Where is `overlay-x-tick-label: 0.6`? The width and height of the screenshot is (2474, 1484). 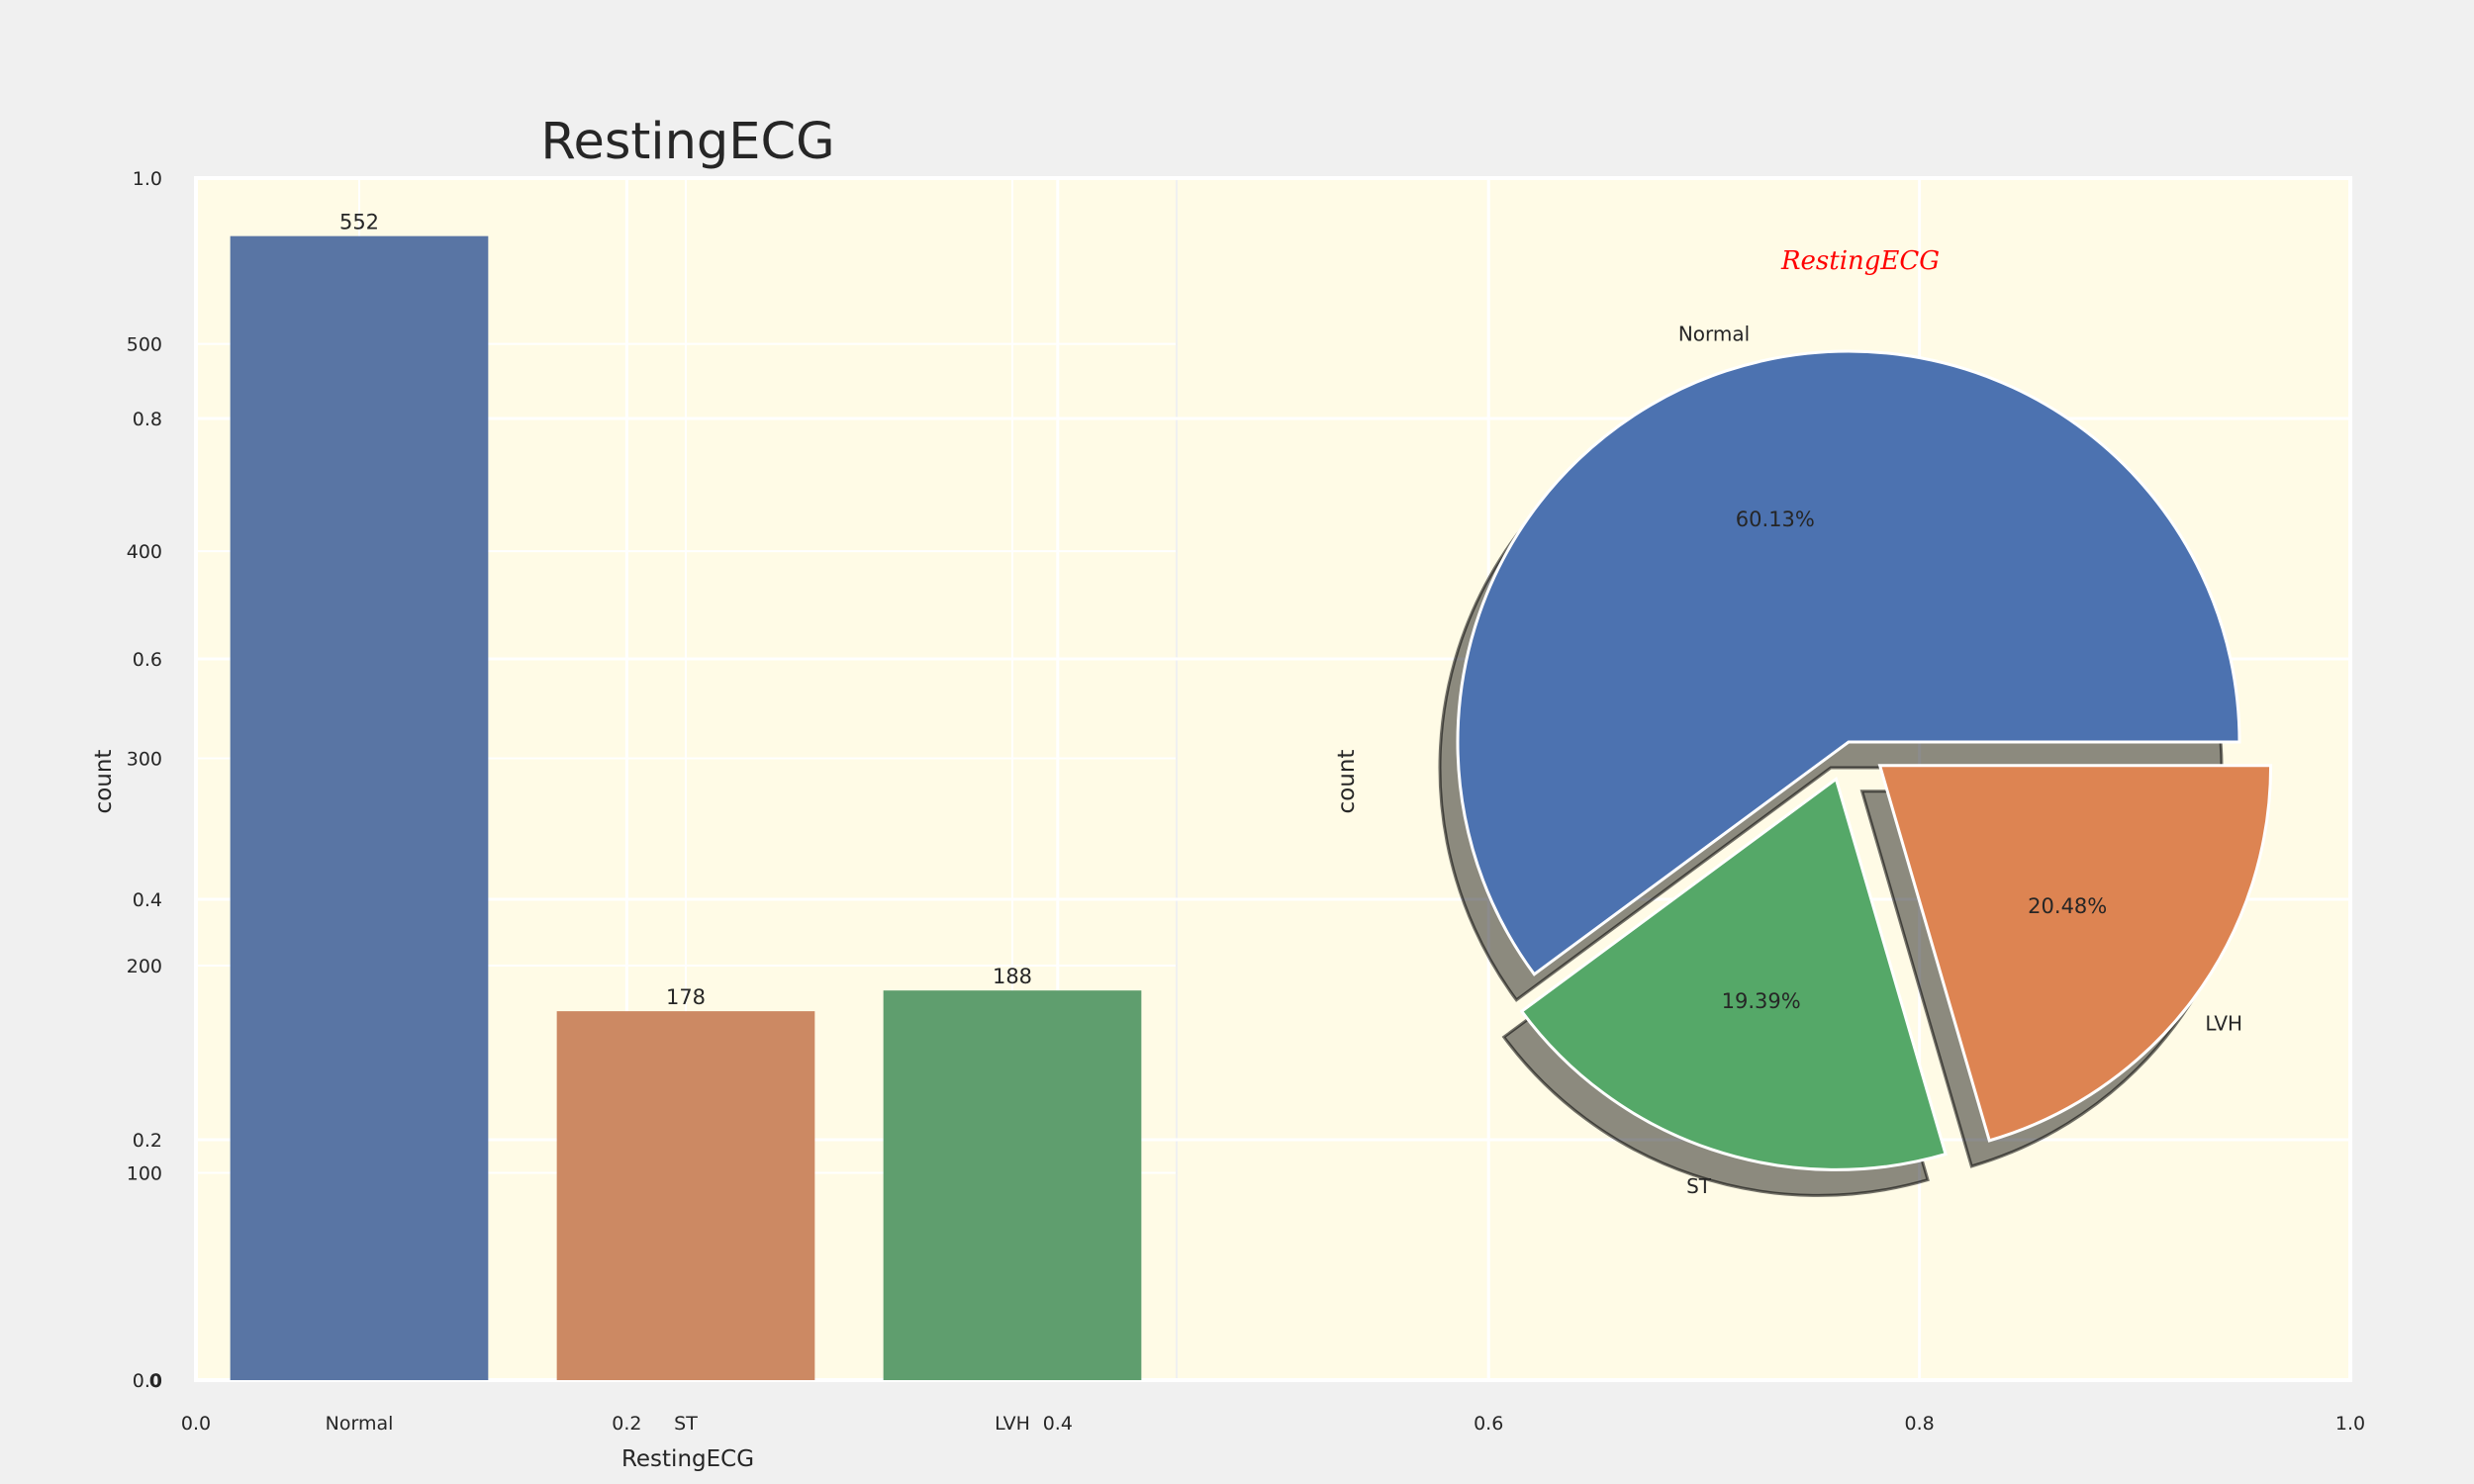
overlay-x-tick-label: 0.6 is located at coordinates (1489, 1424).